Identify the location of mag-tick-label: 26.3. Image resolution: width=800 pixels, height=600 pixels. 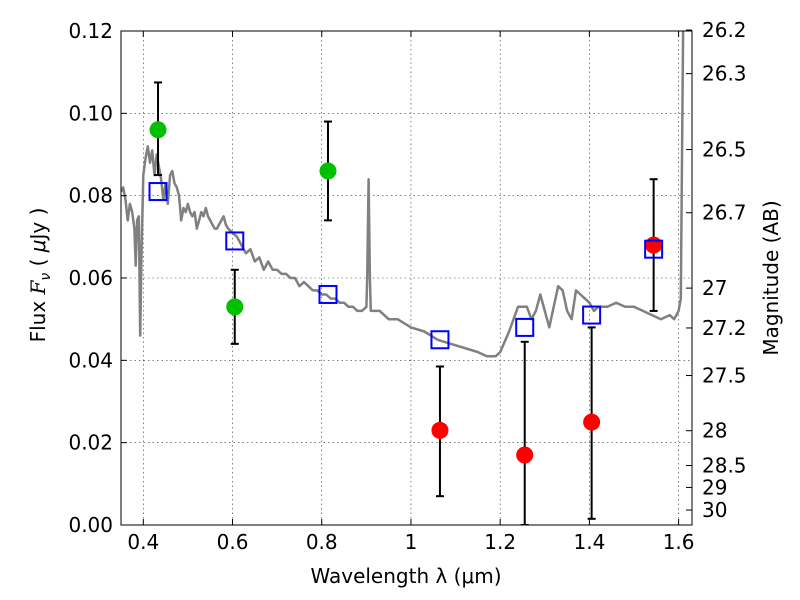
(724, 74).